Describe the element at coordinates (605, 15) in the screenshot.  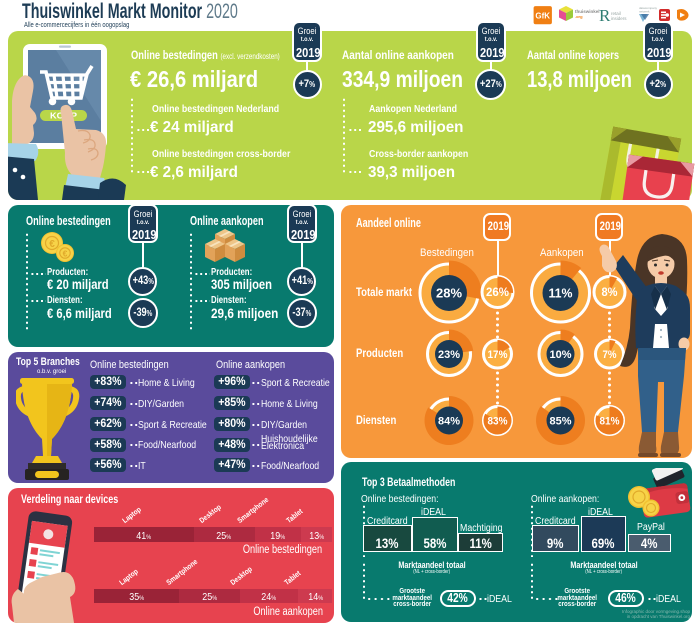
I see `svg-text: R` at that location.